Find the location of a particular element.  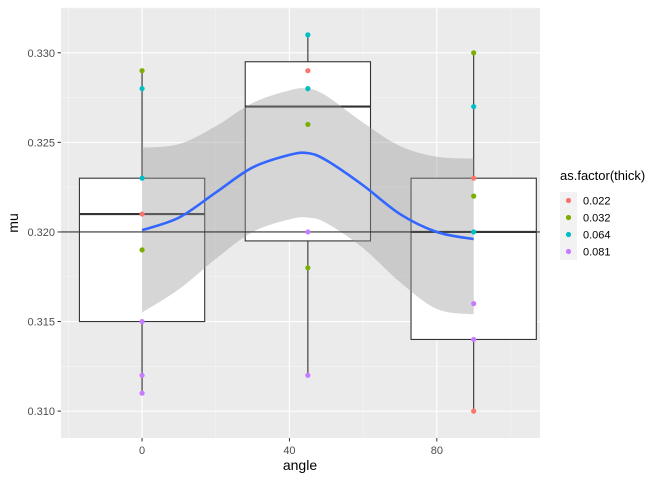

x-tick-label: 40 is located at coordinates (289, 451).